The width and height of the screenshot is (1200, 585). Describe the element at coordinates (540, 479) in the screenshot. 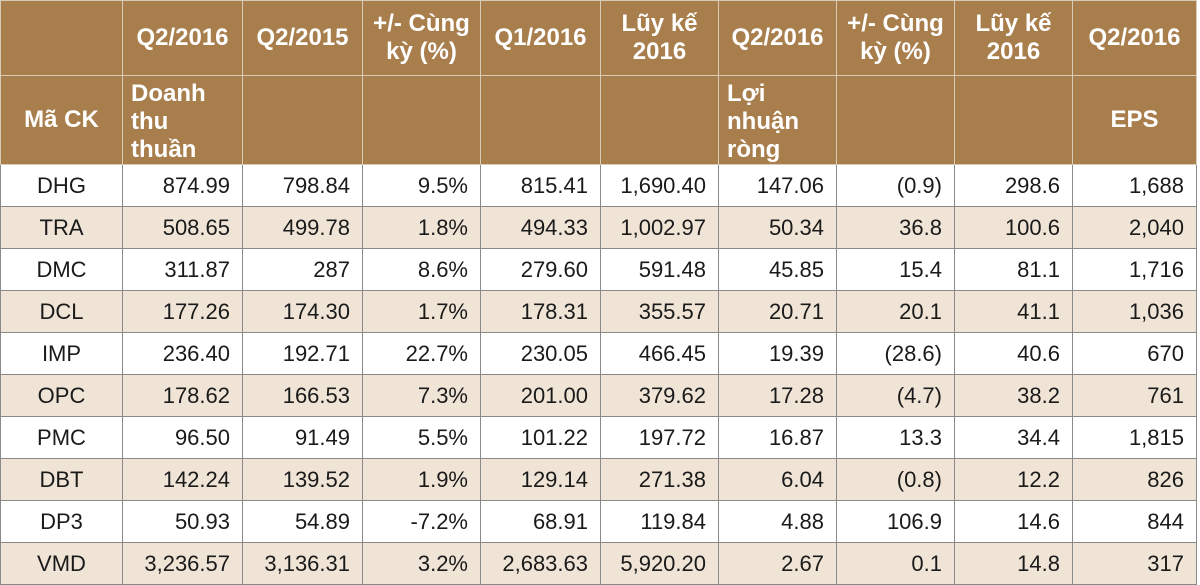

I see `value-cell: 129.14` at that location.